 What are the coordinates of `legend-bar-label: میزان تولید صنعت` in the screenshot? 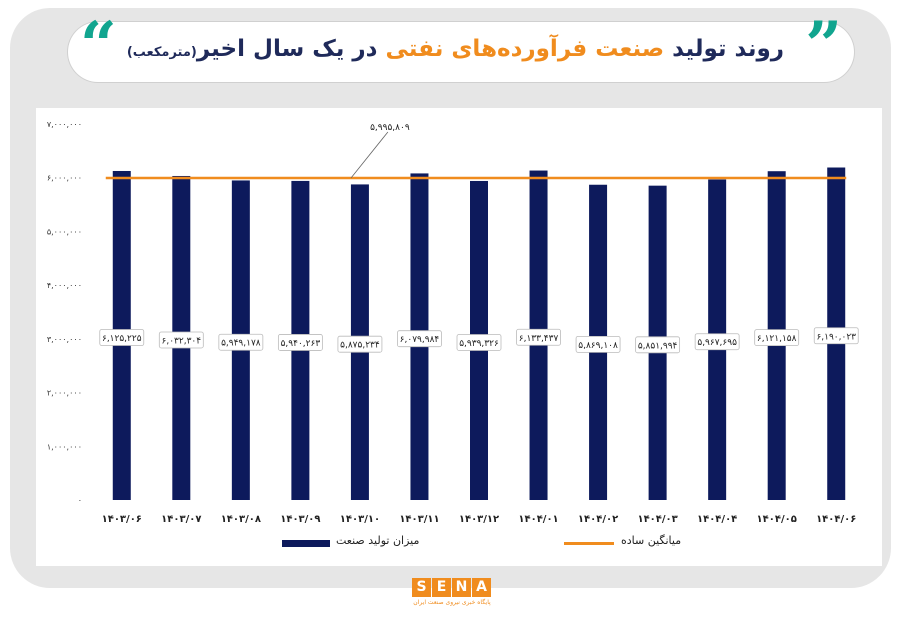 It's located at (378, 540).